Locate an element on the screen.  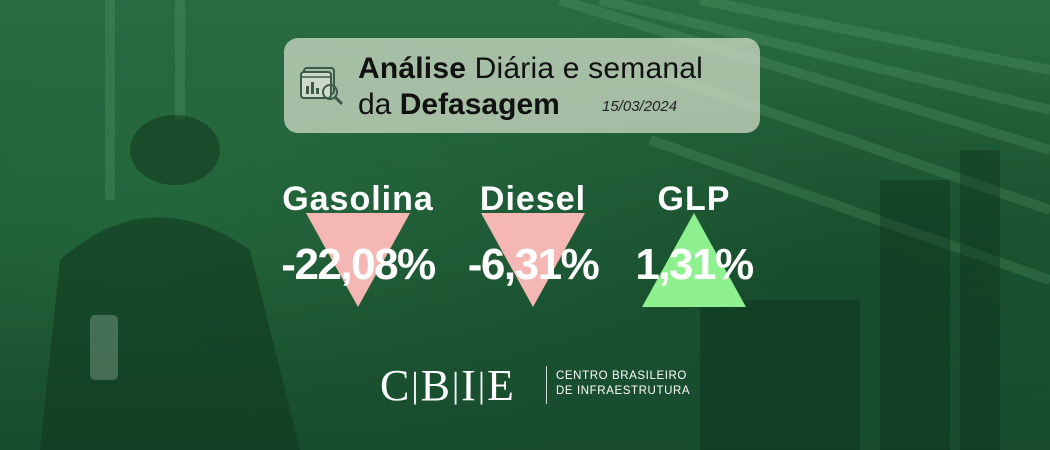
title-line-1: Análise Diária e semanal is located at coordinates (530, 69).